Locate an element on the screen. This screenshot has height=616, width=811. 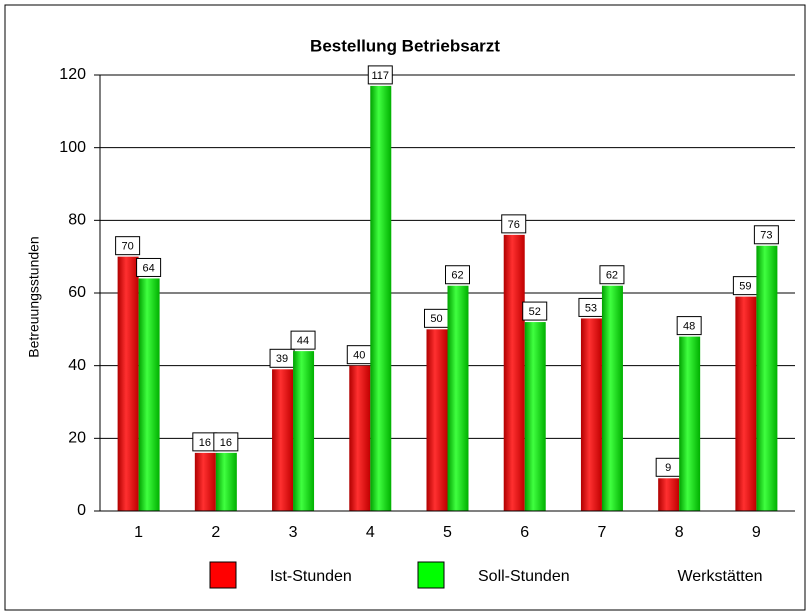
x-tick-label: 3 is located at coordinates (293, 532).